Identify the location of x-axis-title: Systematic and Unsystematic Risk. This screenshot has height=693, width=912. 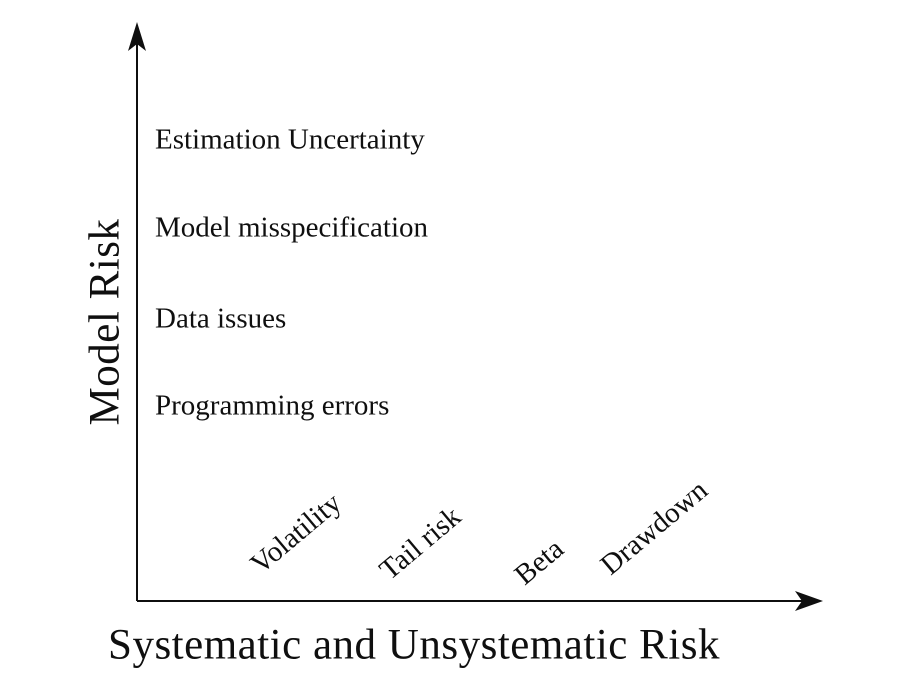
(414, 645).